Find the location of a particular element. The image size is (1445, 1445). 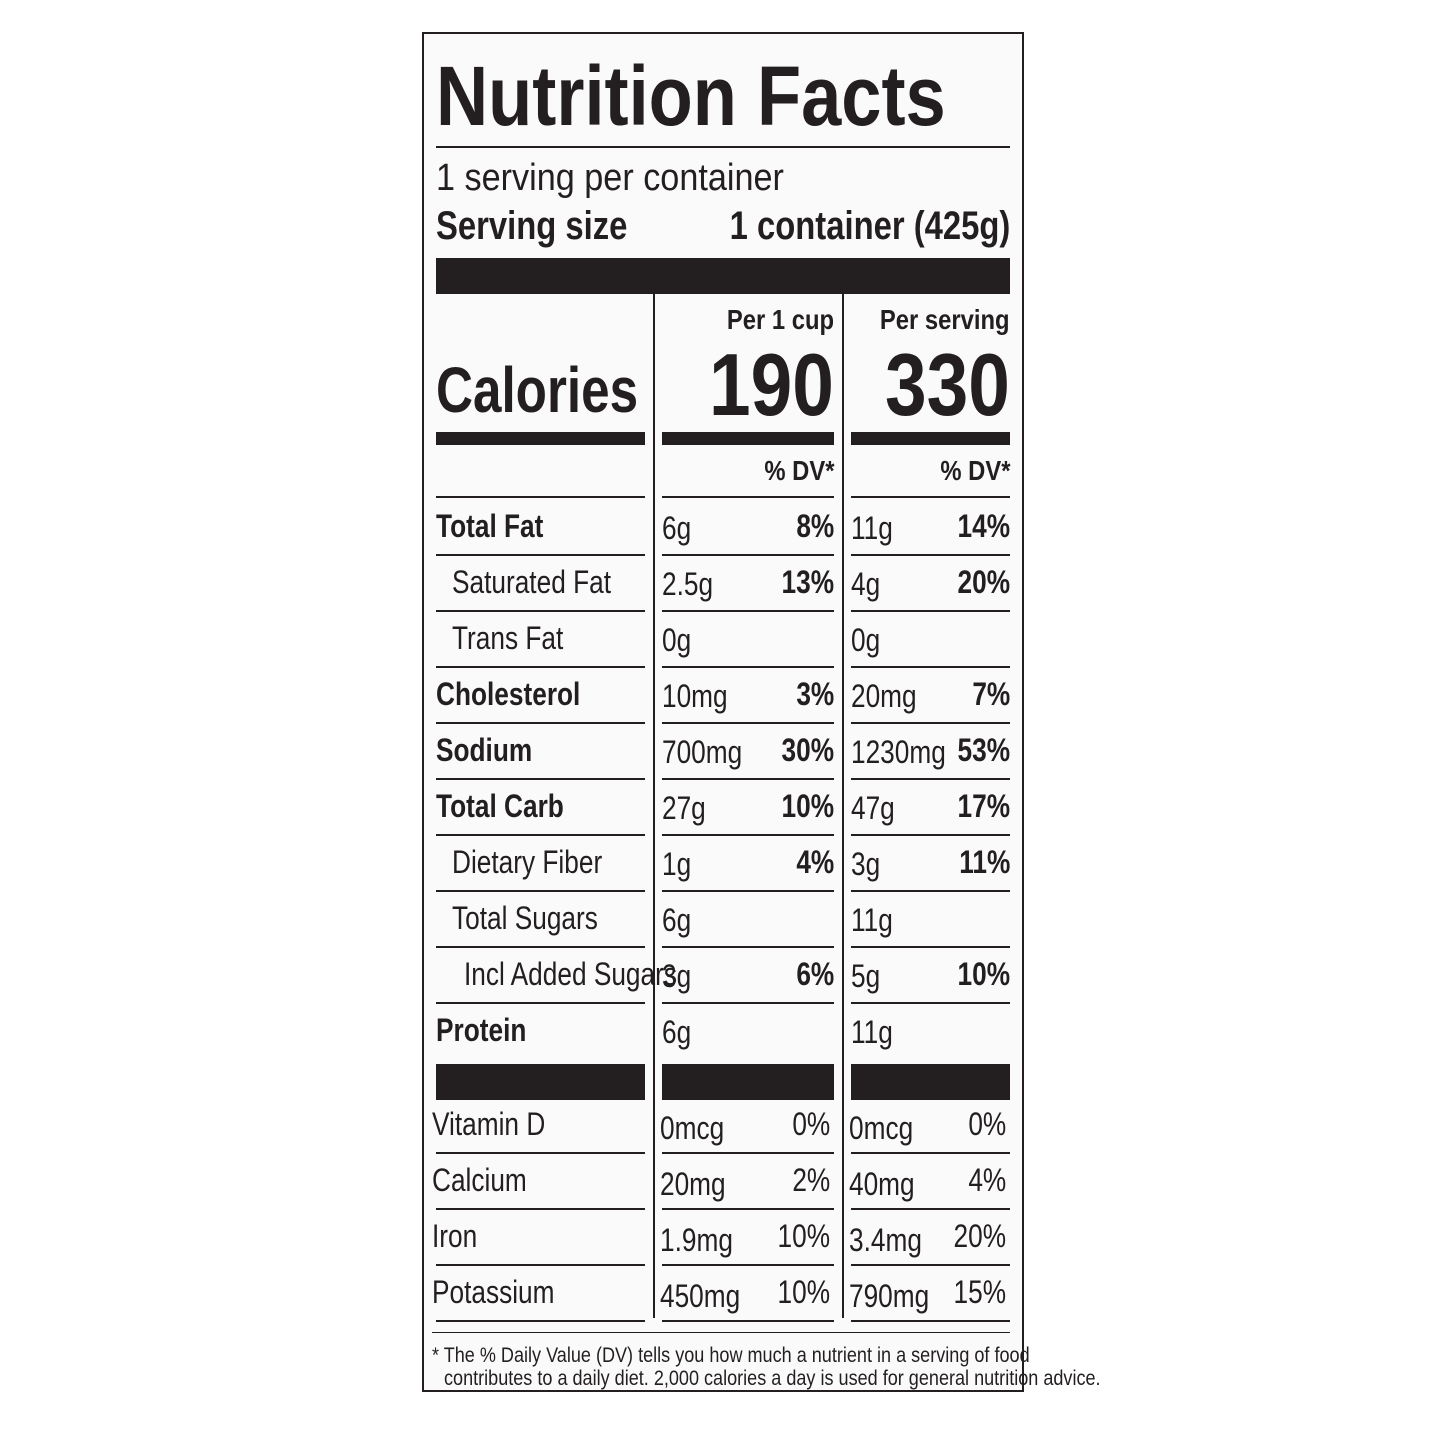

column-header: Per serving is located at coordinates (945, 319).